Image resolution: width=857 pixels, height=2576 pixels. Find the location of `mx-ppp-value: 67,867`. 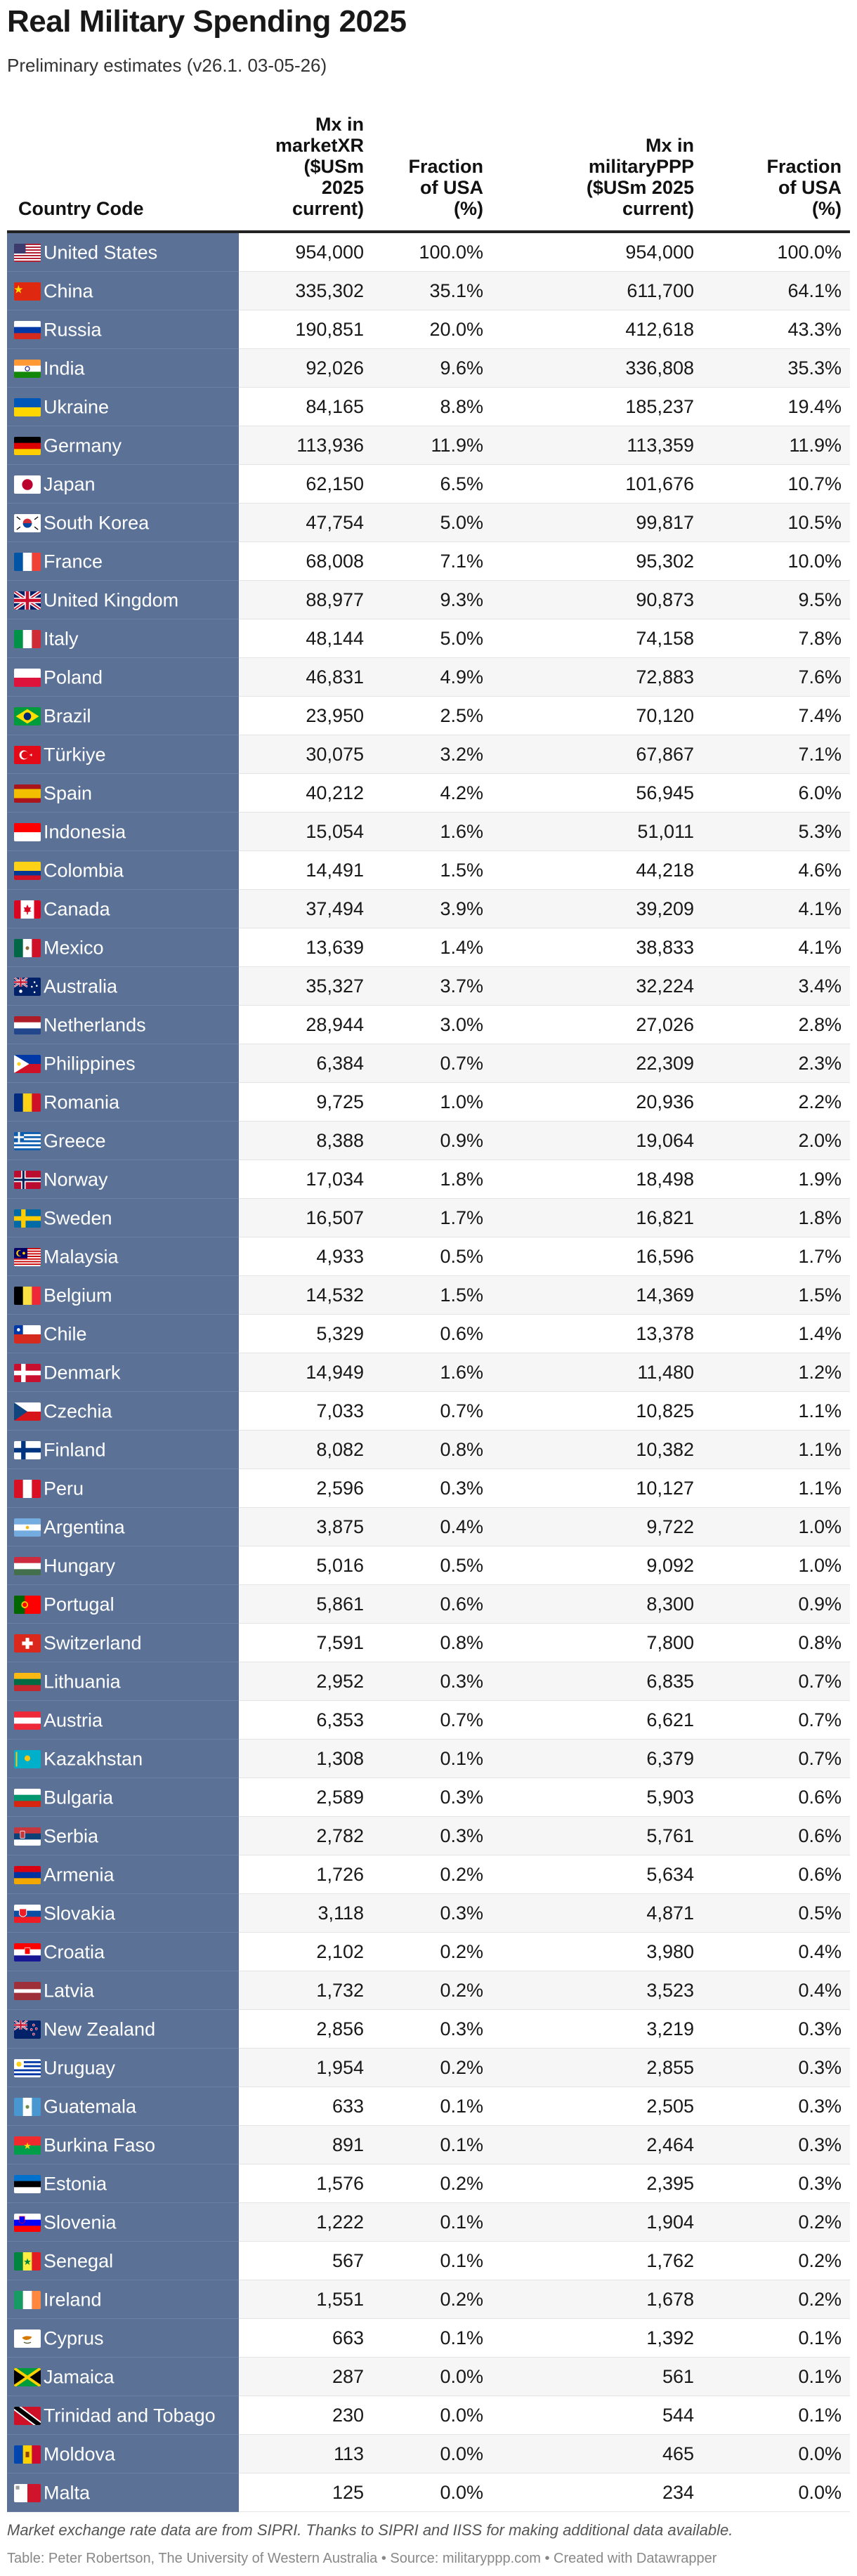

mx-ppp-value: 67,867 is located at coordinates (597, 754).